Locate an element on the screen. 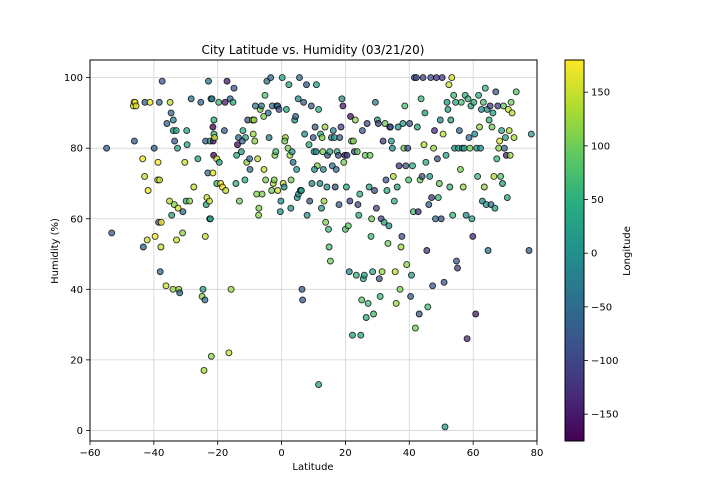  colorbar-label: Longitude is located at coordinates (627, 251).